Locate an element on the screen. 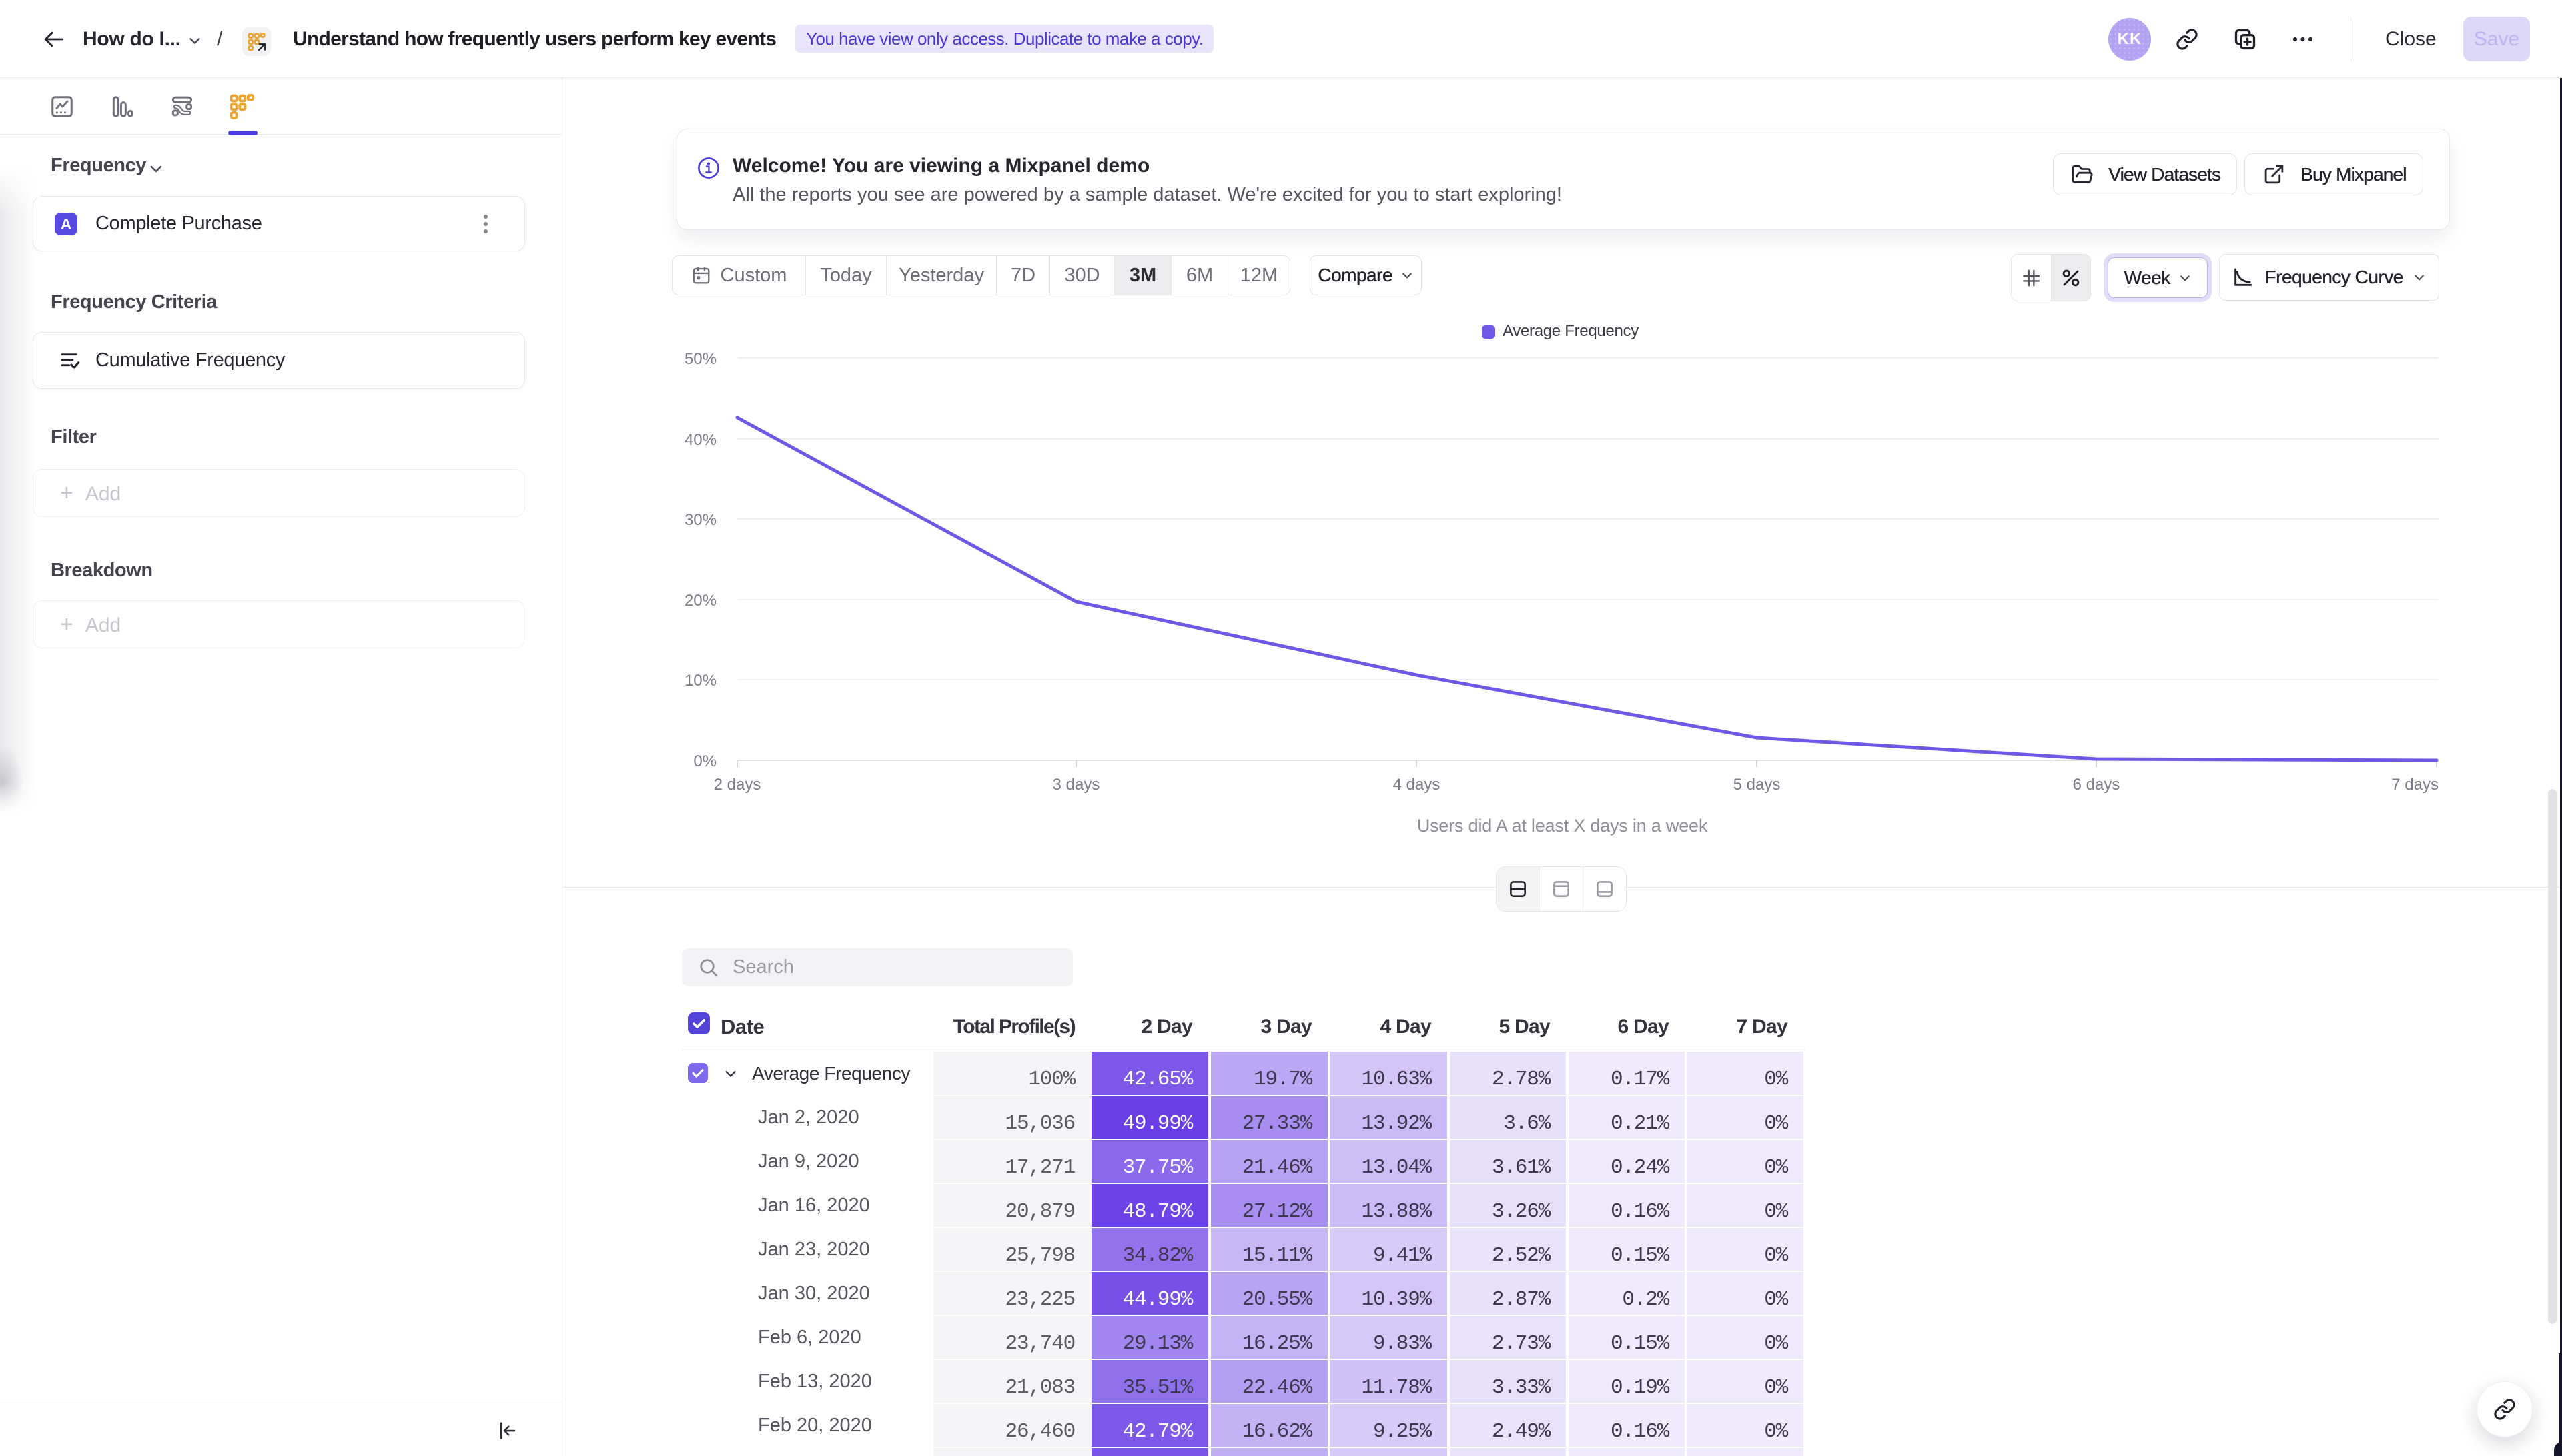 The height and width of the screenshot is (1456, 2562). svg-text: 10% is located at coordinates (701, 681).